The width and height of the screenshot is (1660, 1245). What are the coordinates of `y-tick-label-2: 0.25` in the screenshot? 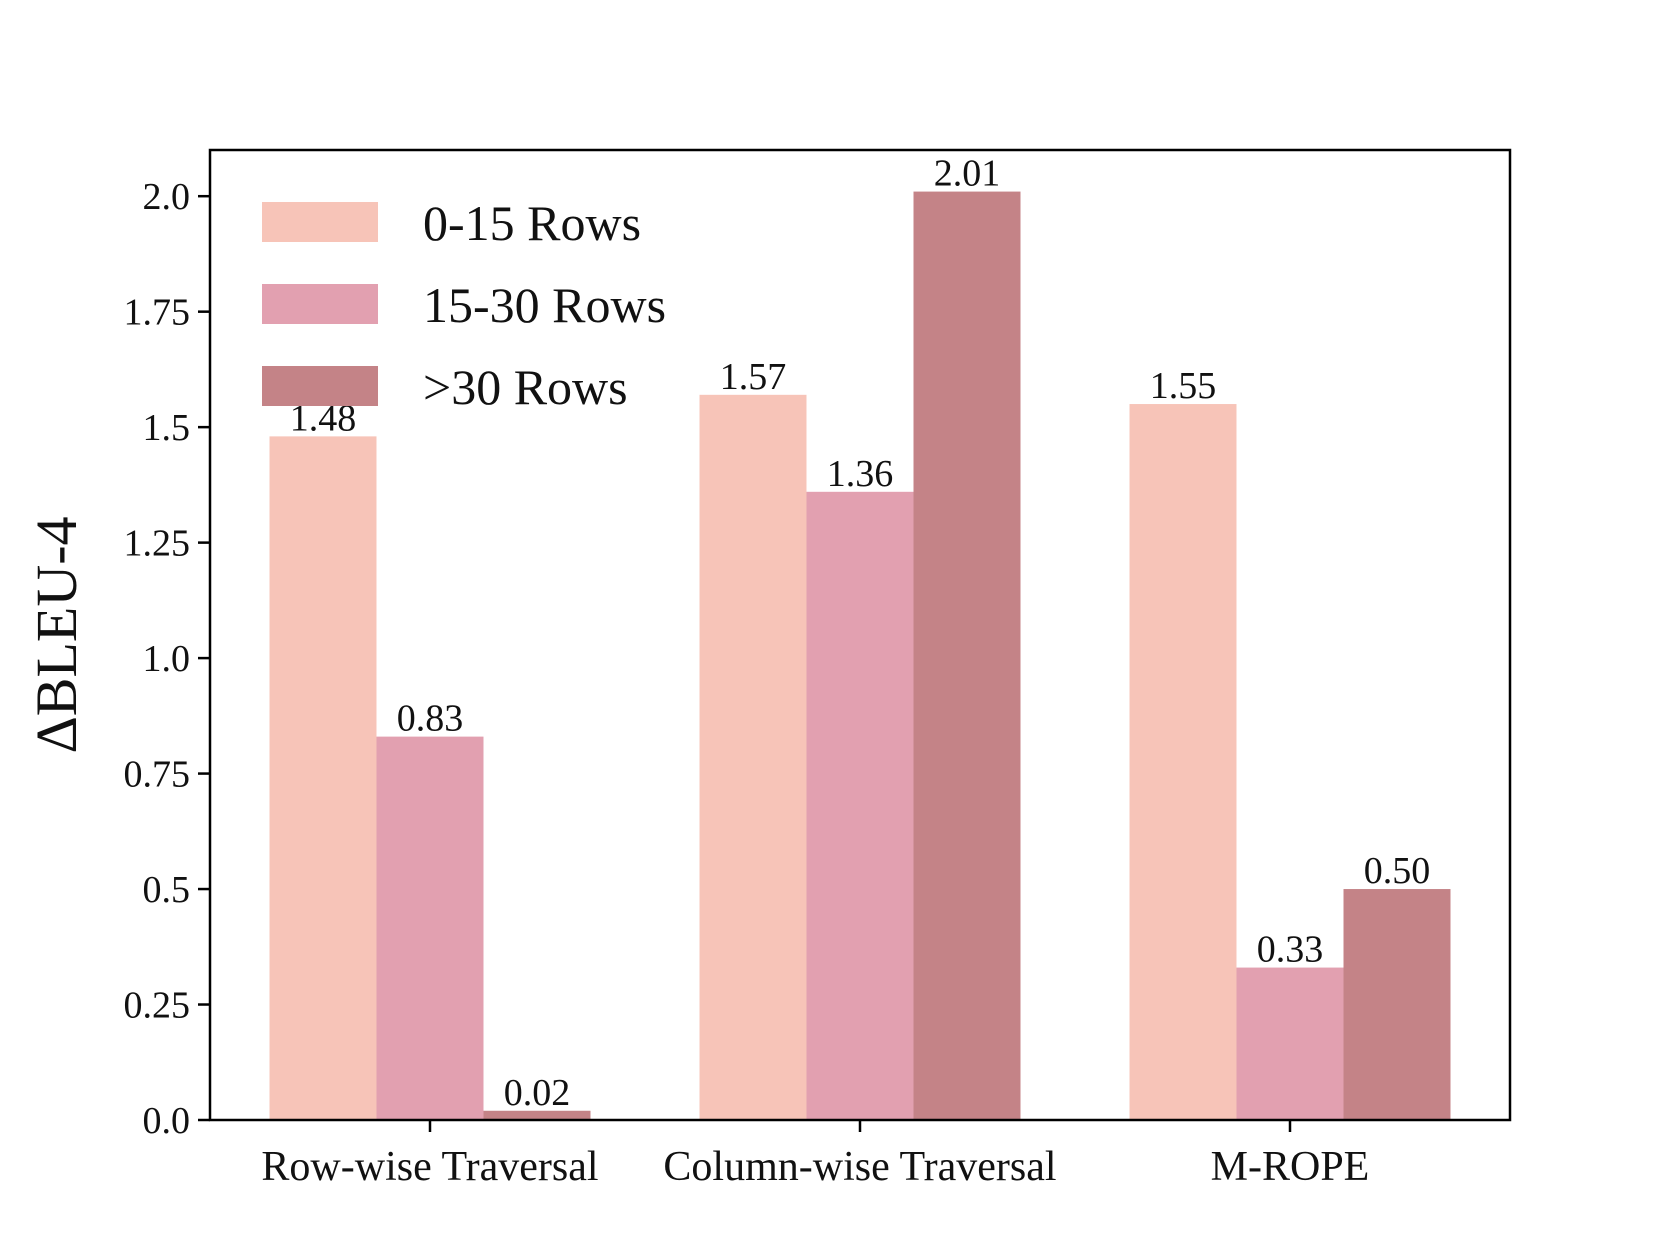 It's located at (157, 1006).